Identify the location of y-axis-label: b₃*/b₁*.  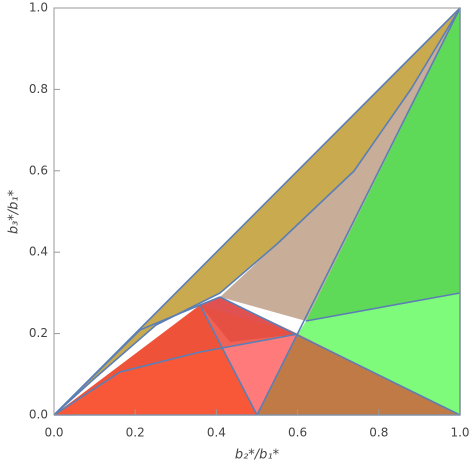
(14, 211).